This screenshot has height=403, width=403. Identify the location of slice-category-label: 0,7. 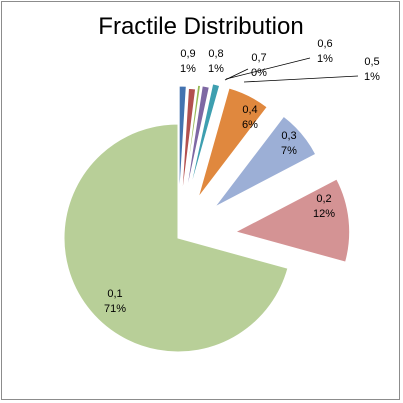
(258, 58).